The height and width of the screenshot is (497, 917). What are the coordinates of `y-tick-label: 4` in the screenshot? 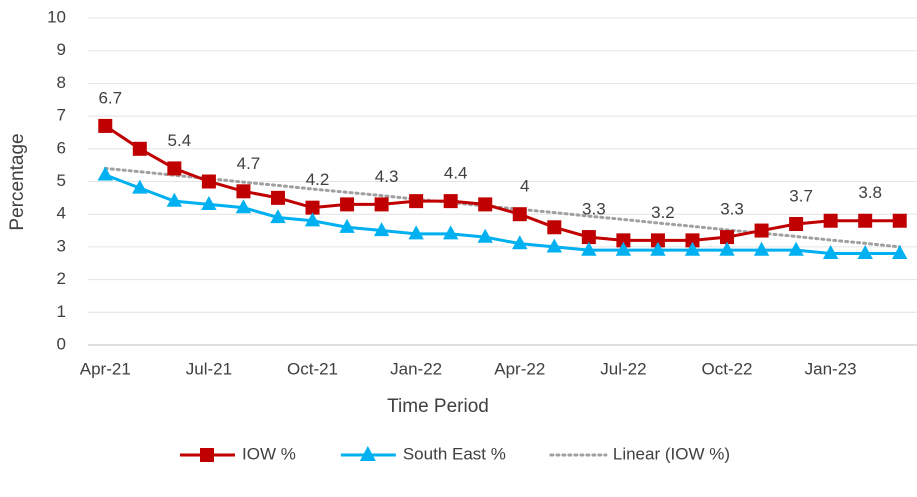 It's located at (61, 213).